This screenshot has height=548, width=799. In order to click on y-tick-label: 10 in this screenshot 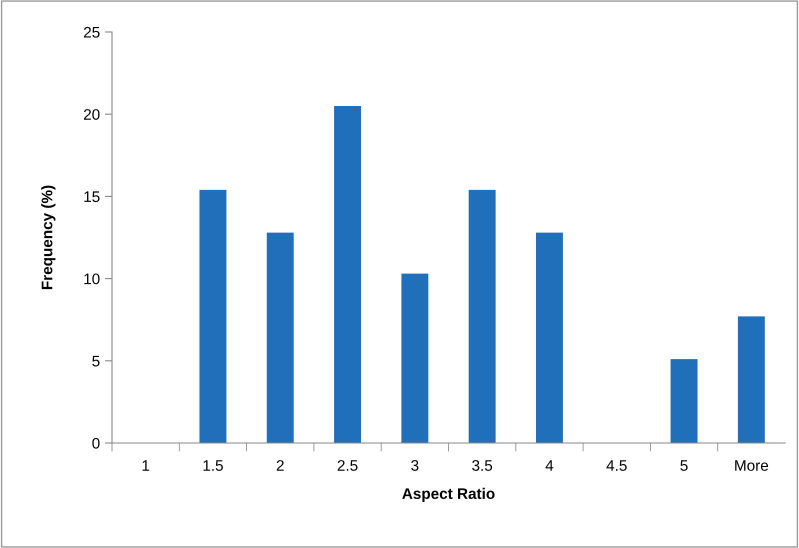, I will do `click(92, 278)`.